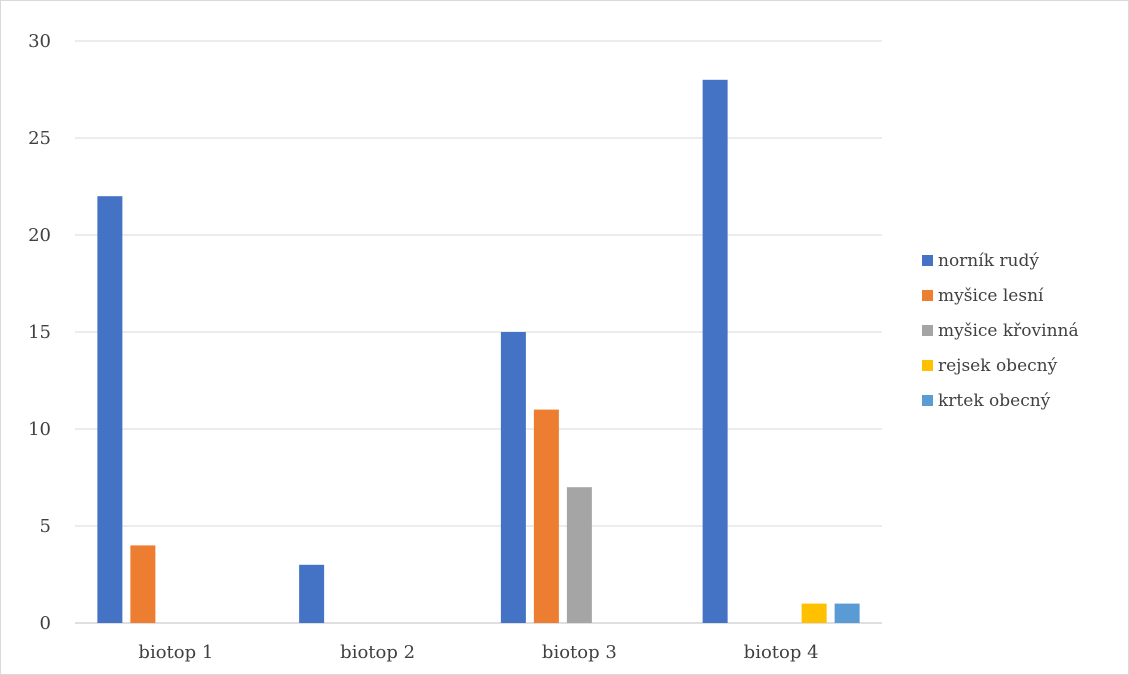 The height and width of the screenshot is (675, 1129). What do you see at coordinates (579, 652) in the screenshot?
I see `x-tick-label: biotop 3` at bounding box center [579, 652].